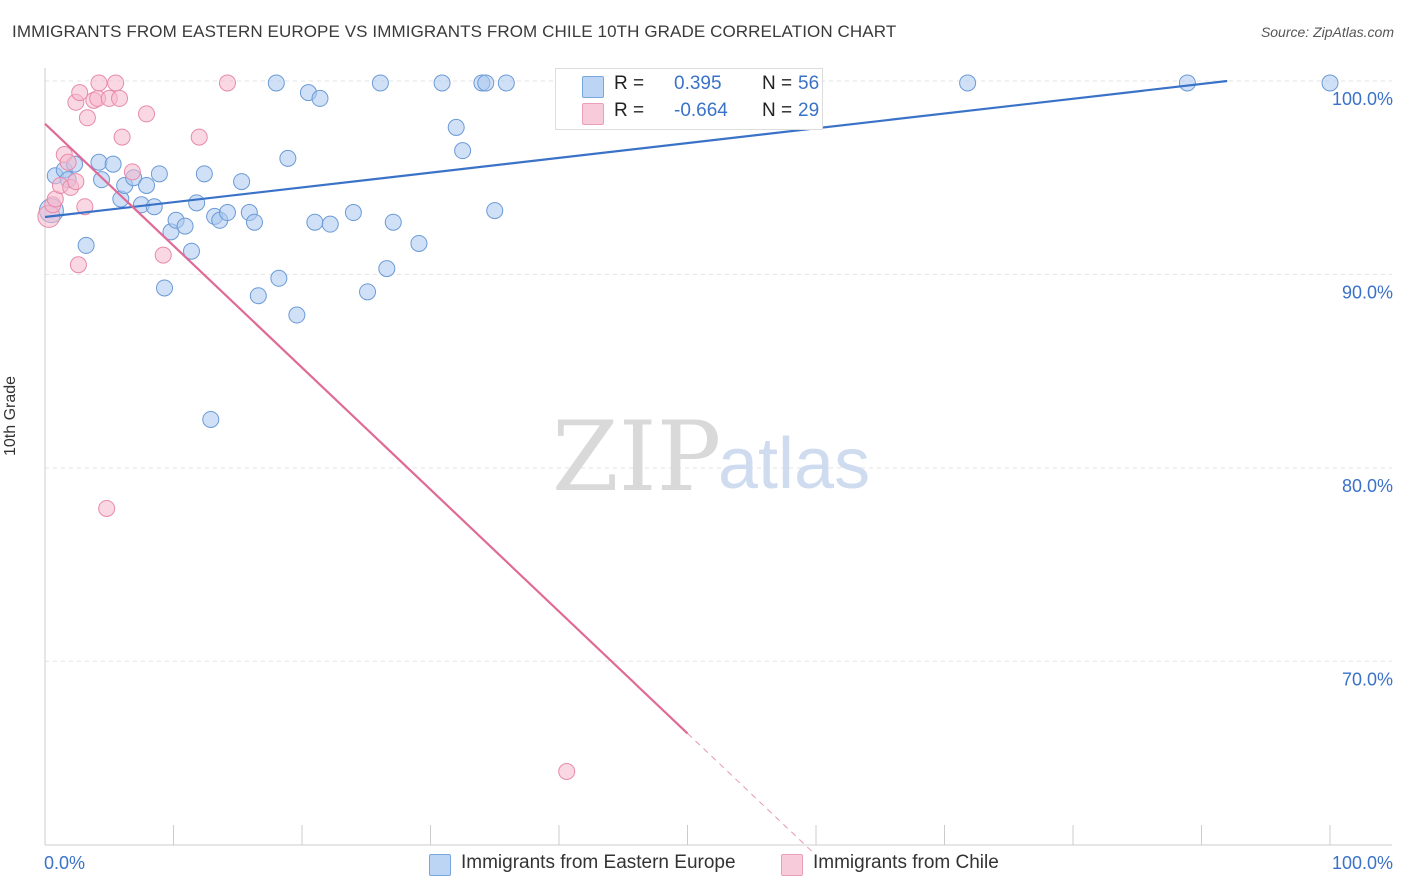 The image size is (1406, 892). Describe the element at coordinates (701, 110) in the screenshot. I see `legend-r-value: -0.664` at that location.